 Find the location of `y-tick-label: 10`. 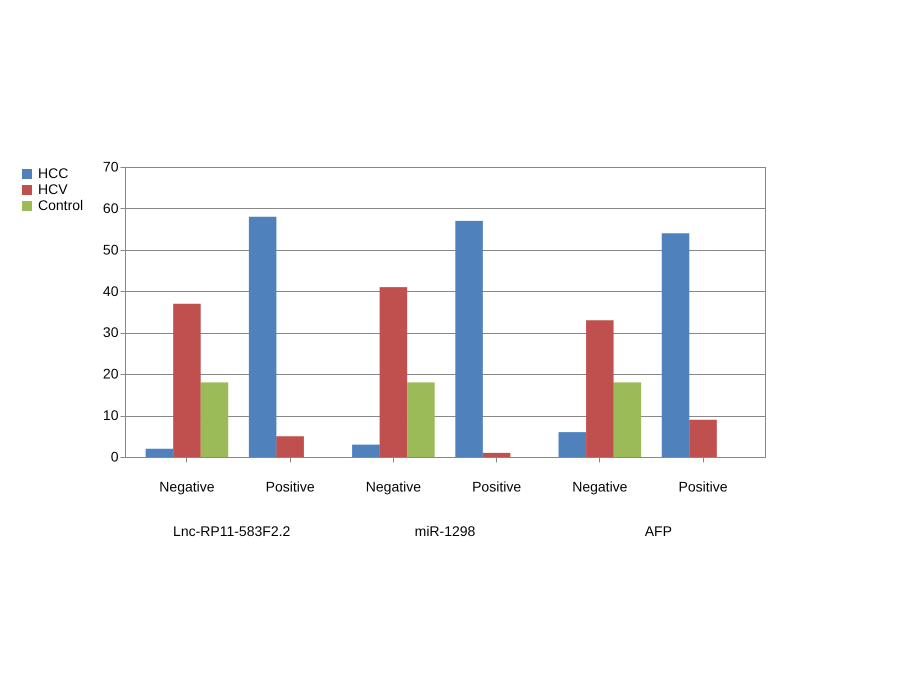

y-tick-label: 10 is located at coordinates (110, 415).